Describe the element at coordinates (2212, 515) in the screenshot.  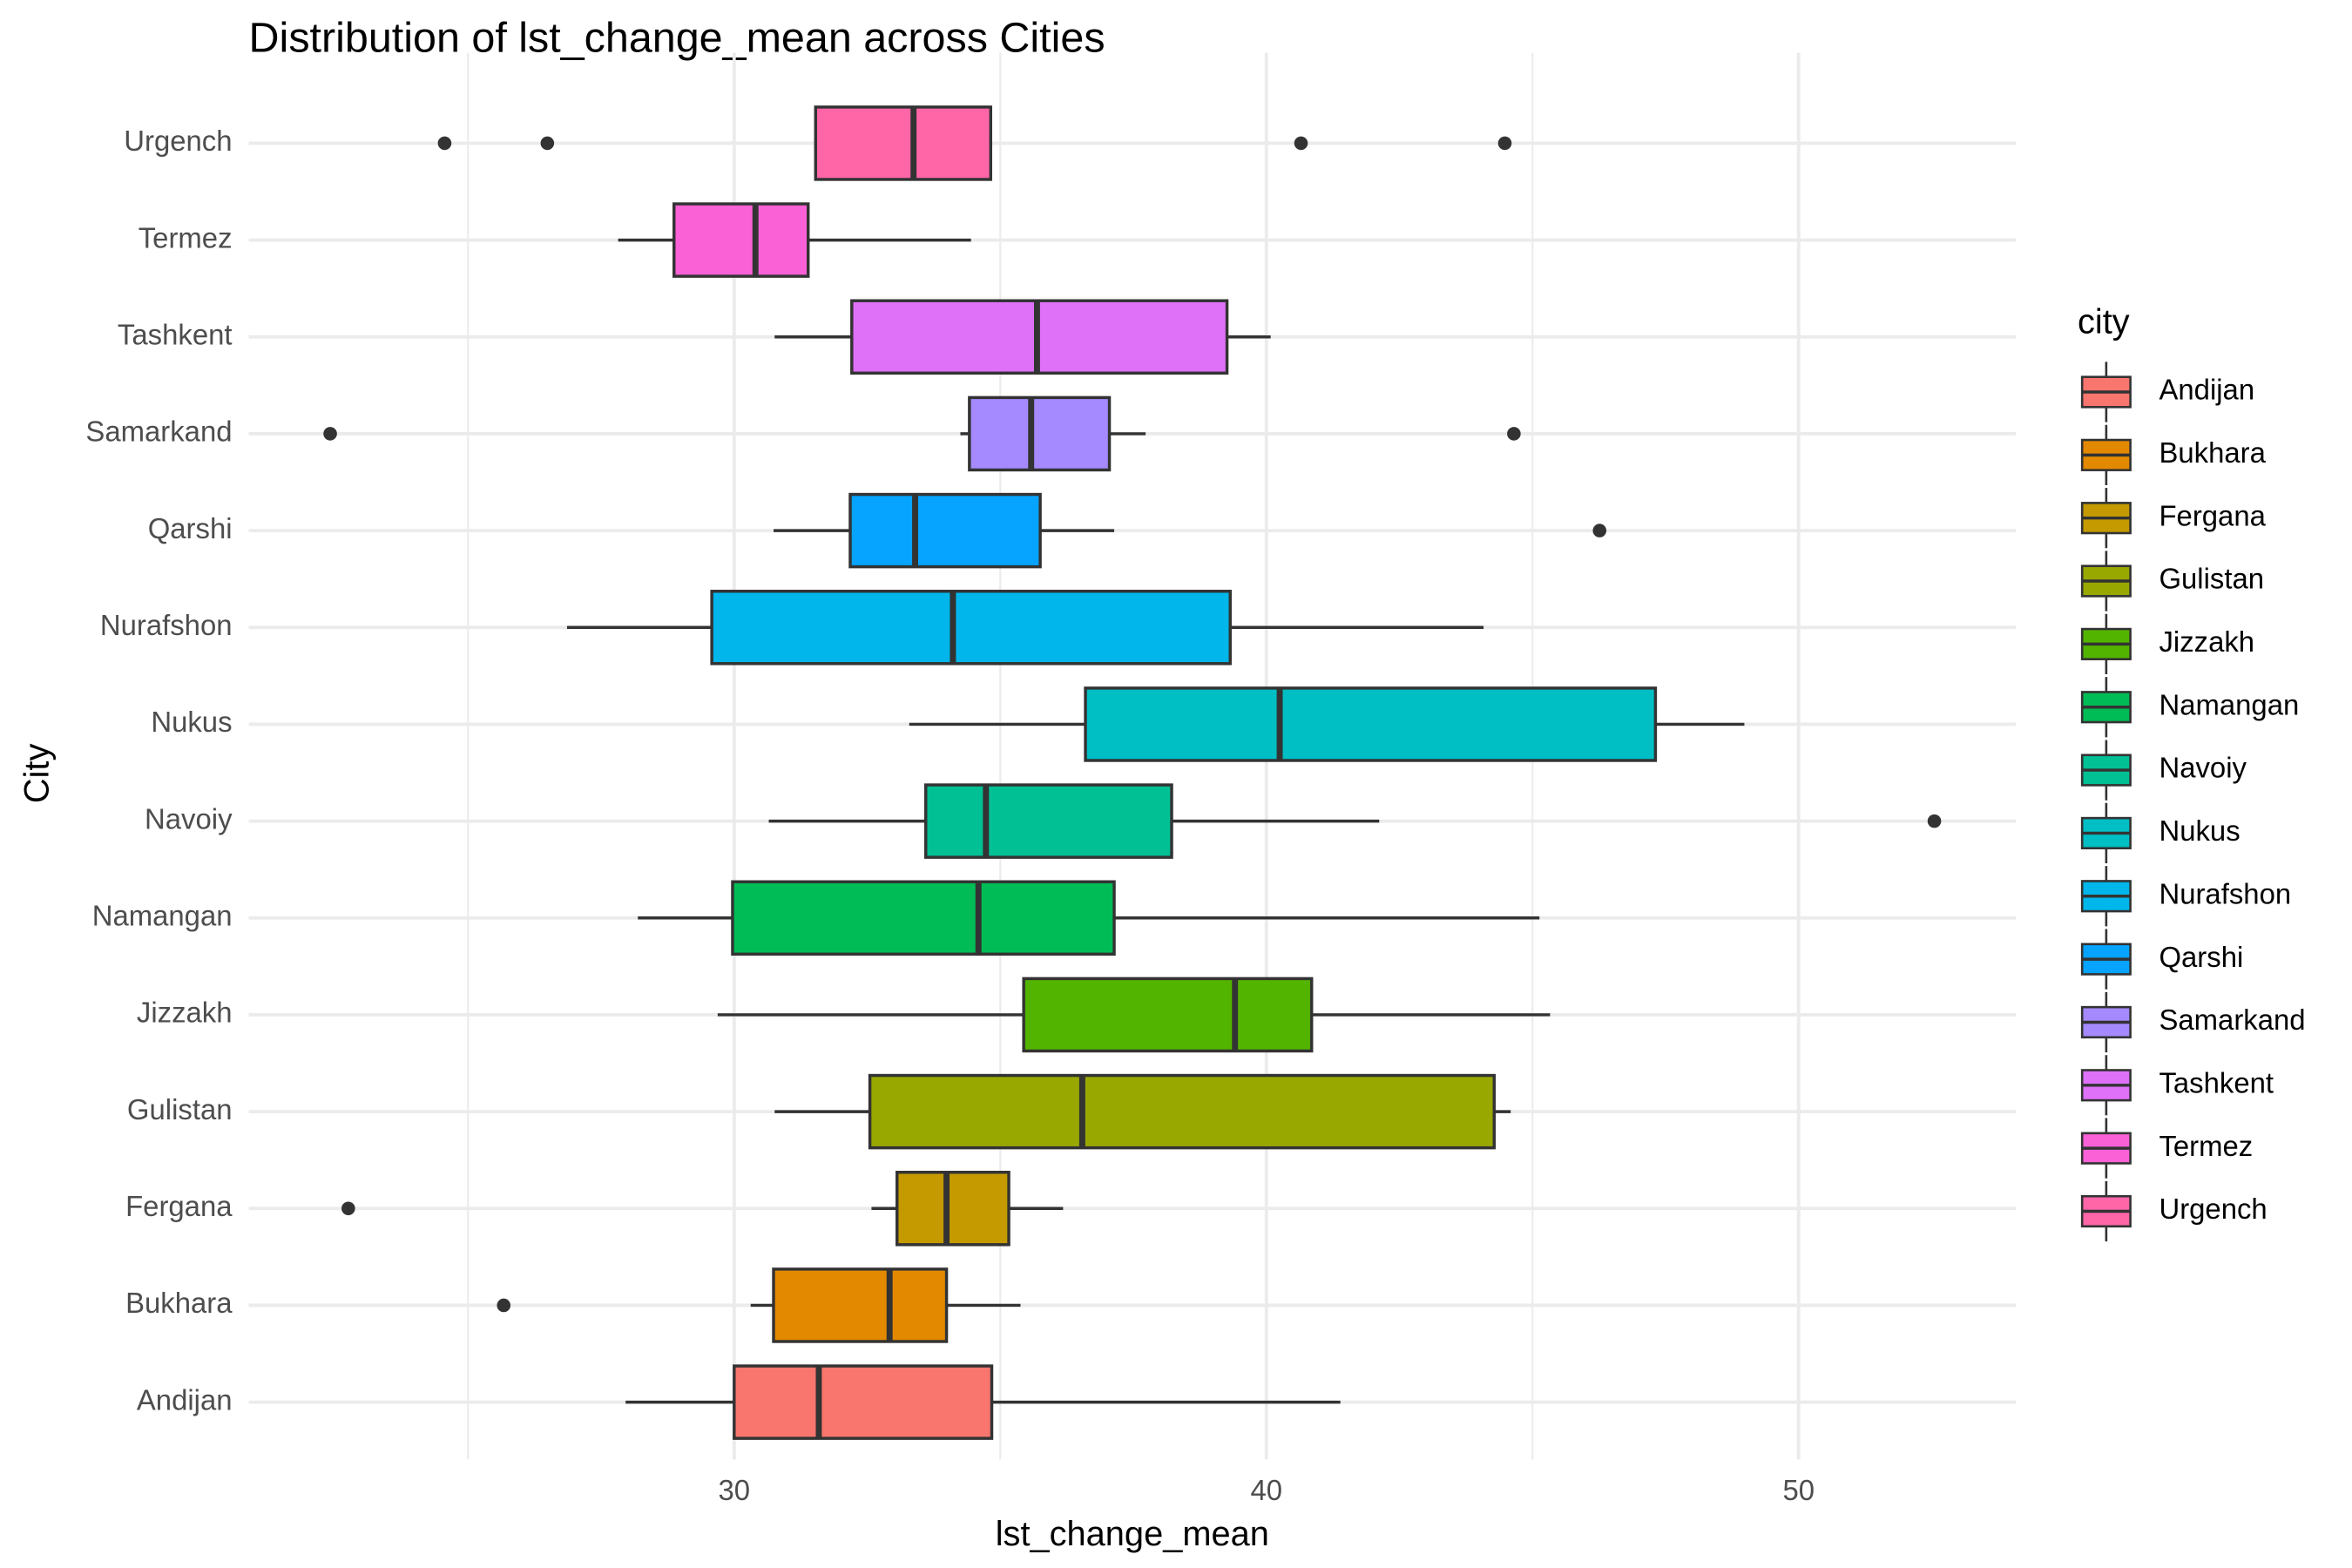
I see `legend-label: Fergana` at that location.